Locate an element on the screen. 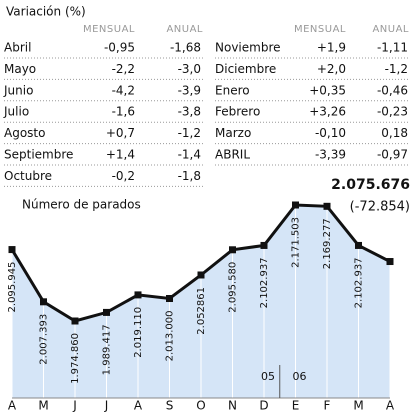 This screenshot has height=414, width=414. year-label: 06 is located at coordinates (300, 376).